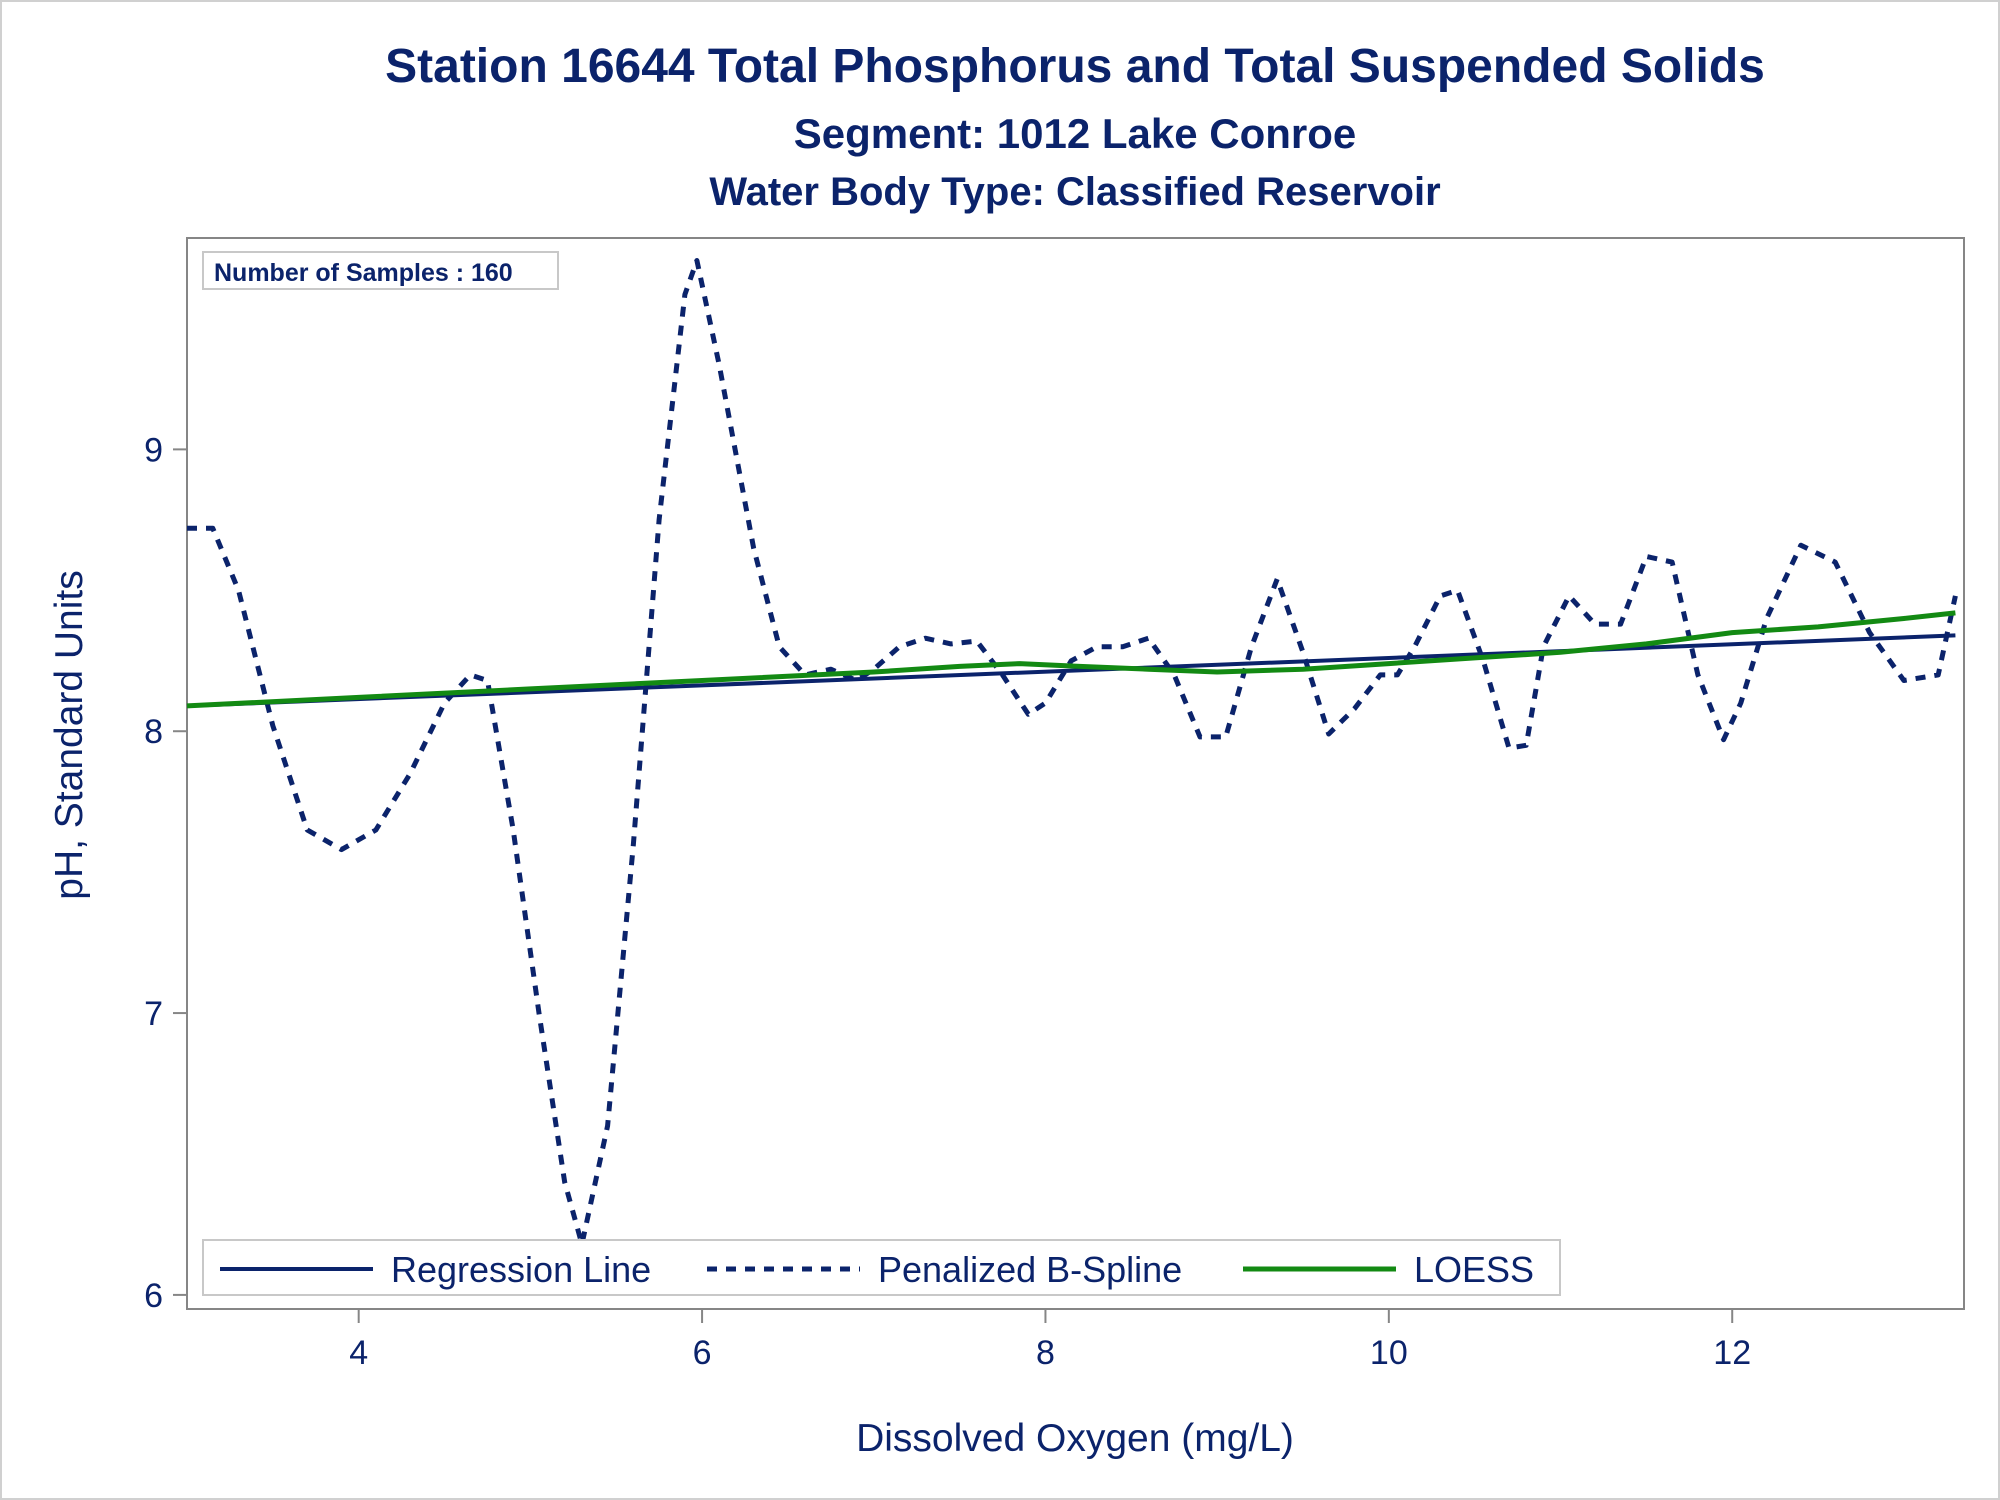 This screenshot has width=2000, height=1500. I want to click on series-line-loess, so click(1071, 659).